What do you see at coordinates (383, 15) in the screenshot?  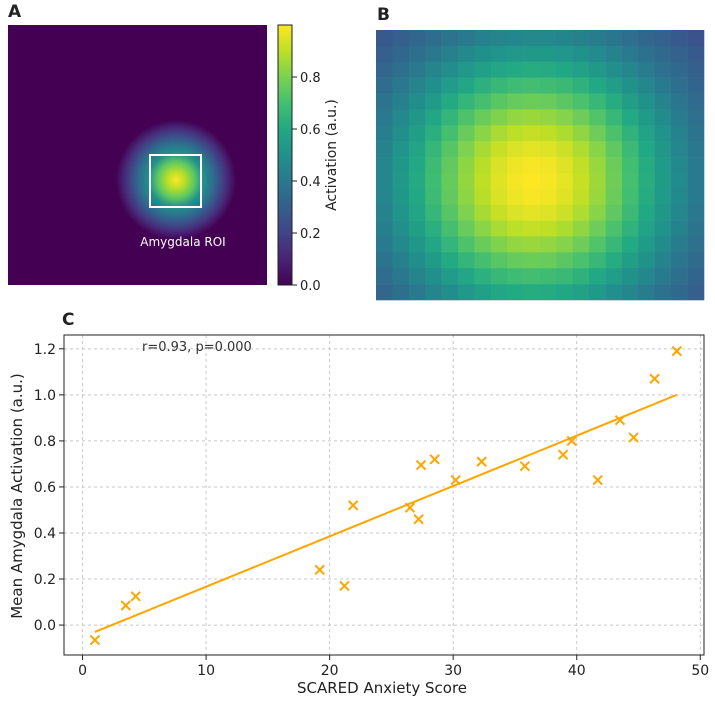 I see `panel-label-b: B` at bounding box center [383, 15].